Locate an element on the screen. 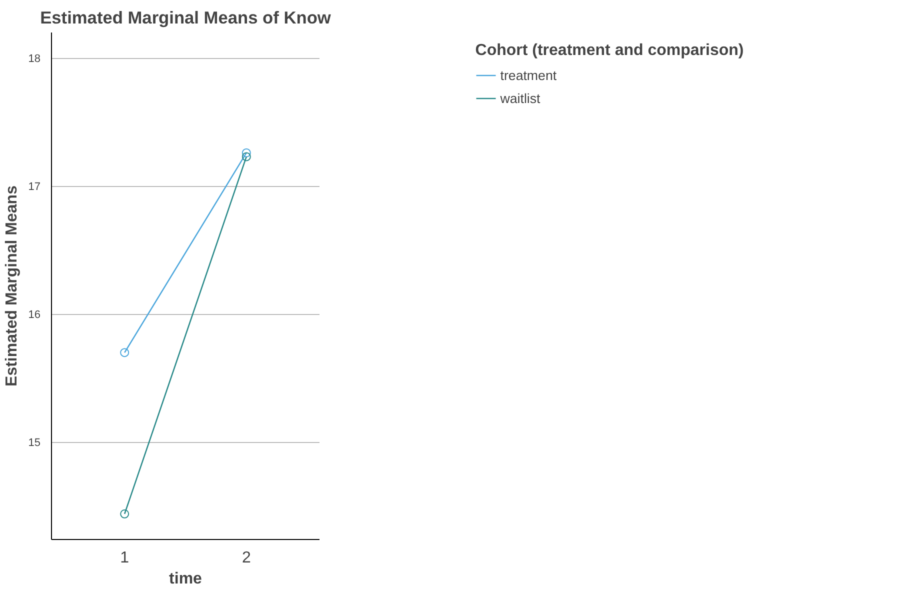 The image size is (905, 595). chart-title: Estimated Marginal Means of Know is located at coordinates (186, 18).